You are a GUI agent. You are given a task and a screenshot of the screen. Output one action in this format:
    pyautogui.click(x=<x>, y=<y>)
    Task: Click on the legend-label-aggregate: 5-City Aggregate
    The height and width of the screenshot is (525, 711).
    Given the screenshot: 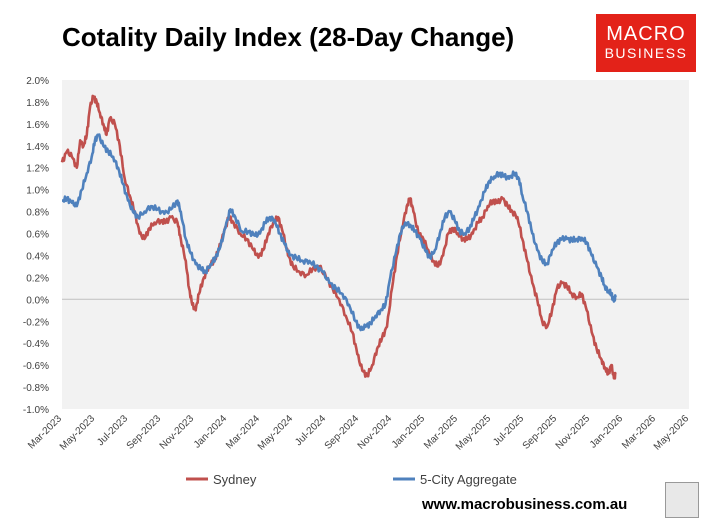 What is the action you would take?
    pyautogui.click(x=468, y=479)
    